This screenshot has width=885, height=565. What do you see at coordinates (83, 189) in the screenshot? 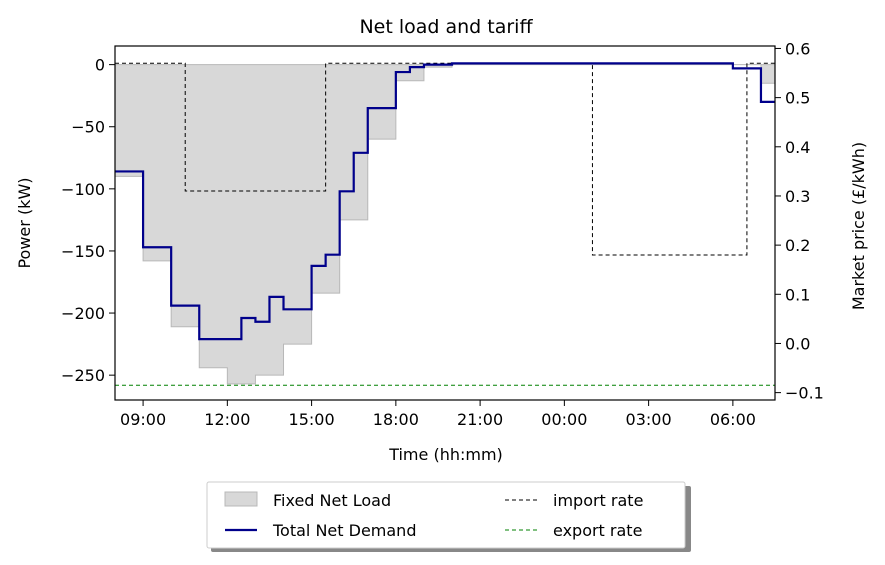
I see `y-tick-label: −100` at bounding box center [83, 189].